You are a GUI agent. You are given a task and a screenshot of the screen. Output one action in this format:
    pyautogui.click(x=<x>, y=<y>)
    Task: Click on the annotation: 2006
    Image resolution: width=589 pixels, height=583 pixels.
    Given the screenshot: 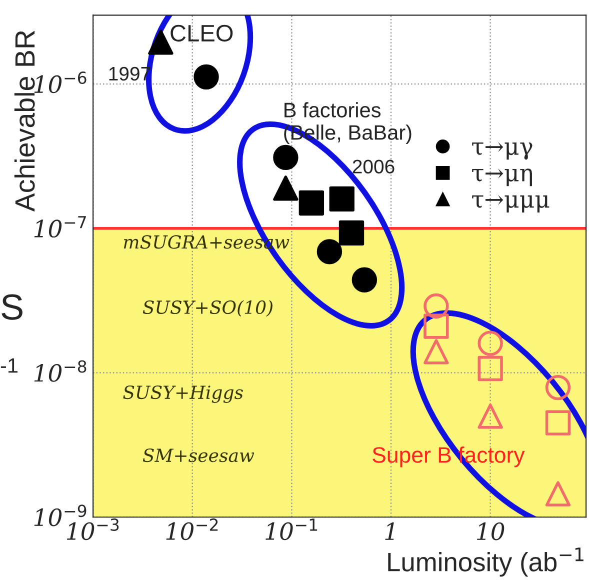 What is the action you would take?
    pyautogui.click(x=373, y=167)
    